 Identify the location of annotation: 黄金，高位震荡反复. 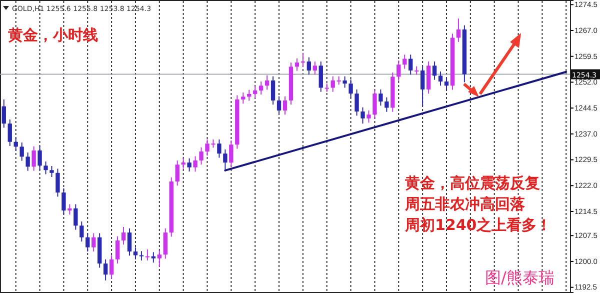
(472, 183).